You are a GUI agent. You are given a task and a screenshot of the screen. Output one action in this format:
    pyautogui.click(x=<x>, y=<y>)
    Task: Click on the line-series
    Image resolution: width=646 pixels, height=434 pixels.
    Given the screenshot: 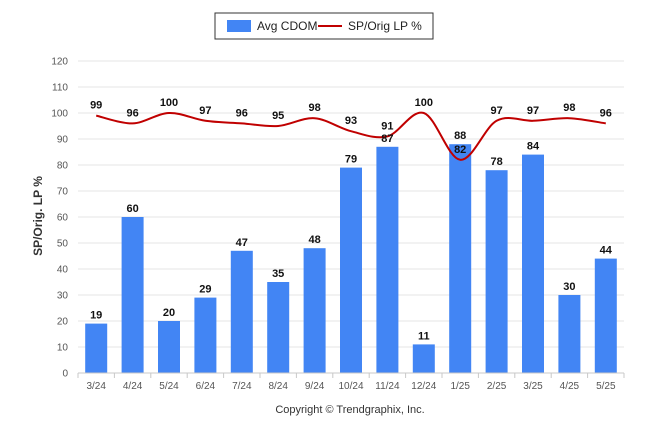 What is the action you would take?
    pyautogui.click(x=350, y=136)
    